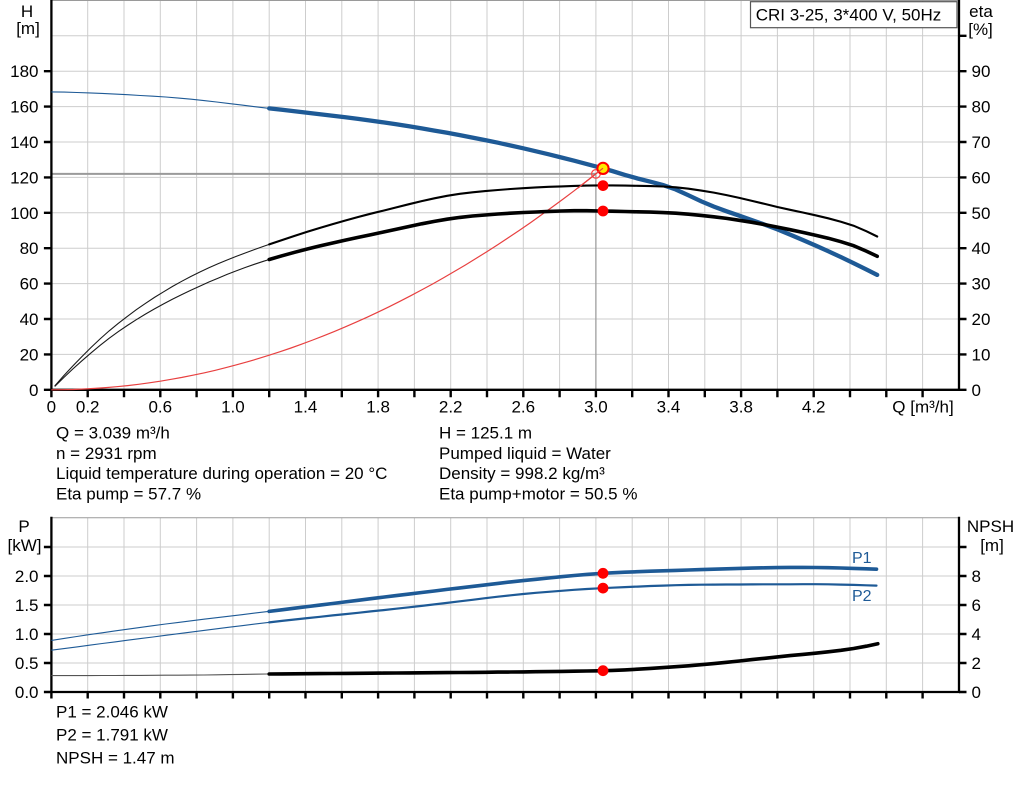 The height and width of the screenshot is (786, 1024). What do you see at coordinates (596, 407) in the screenshot?
I see `svg-text: 3.0` at bounding box center [596, 407].